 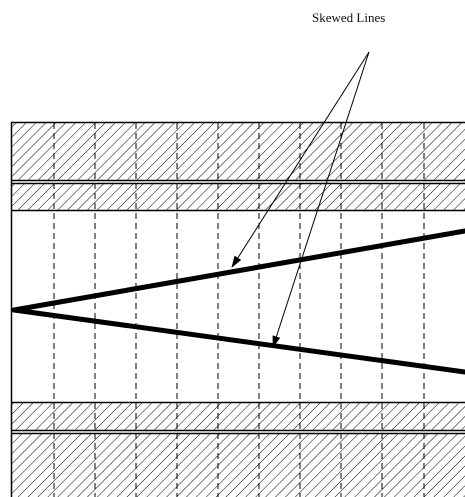 I want to click on annotation-arrow-lower, so click(x=321, y=199).